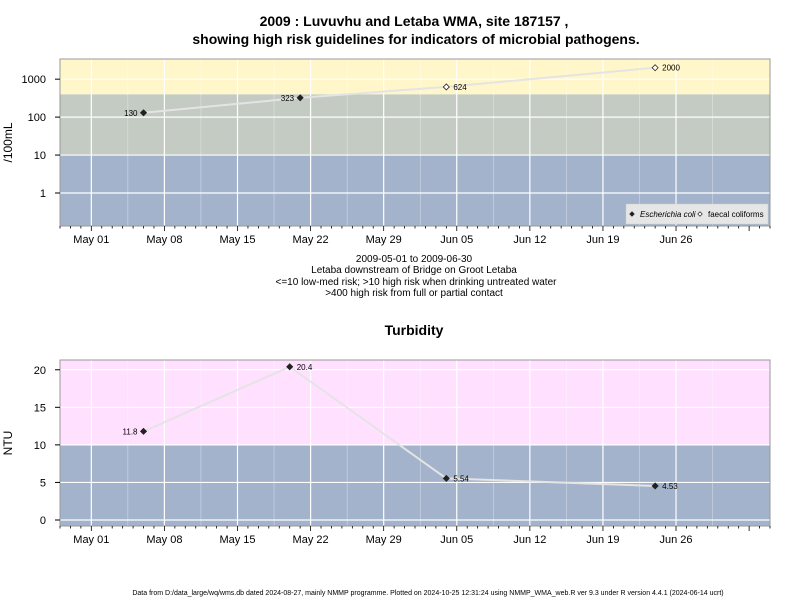  I want to click on chart1-connect-line, so click(399, 90).